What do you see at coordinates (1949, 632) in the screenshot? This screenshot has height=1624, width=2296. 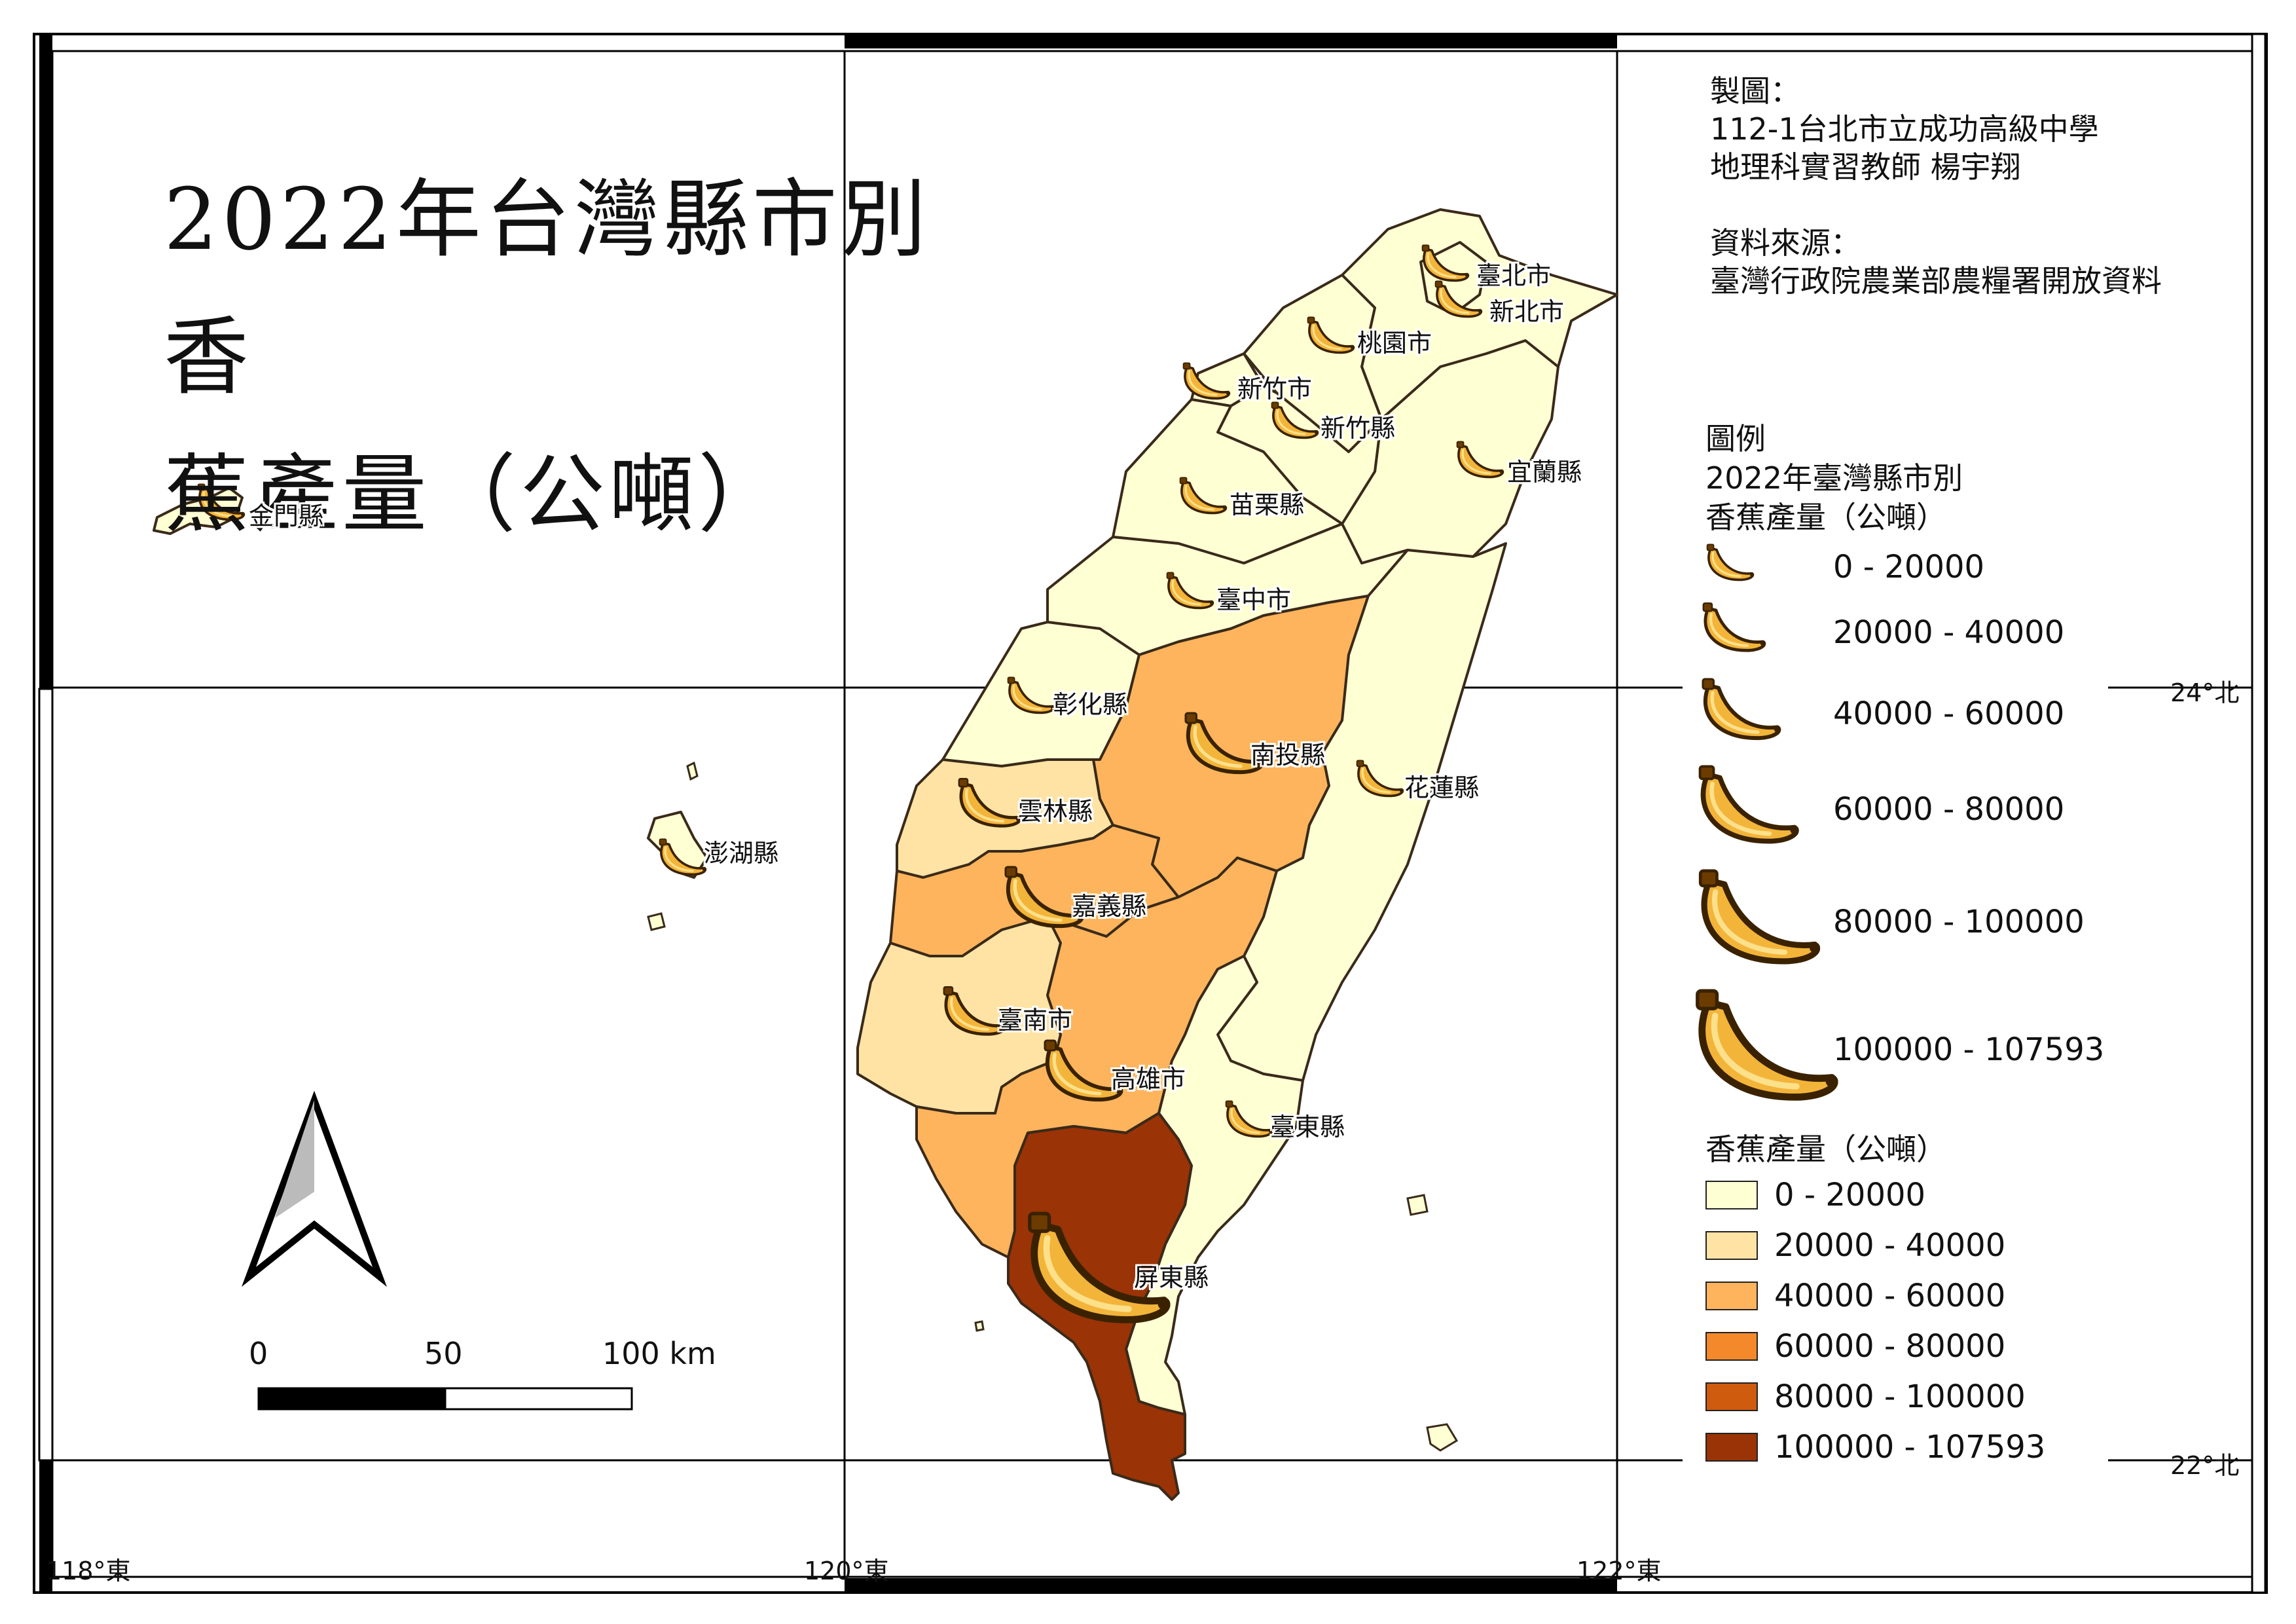 I see `legend-symbol-label: 20000 - 40000` at bounding box center [1949, 632].